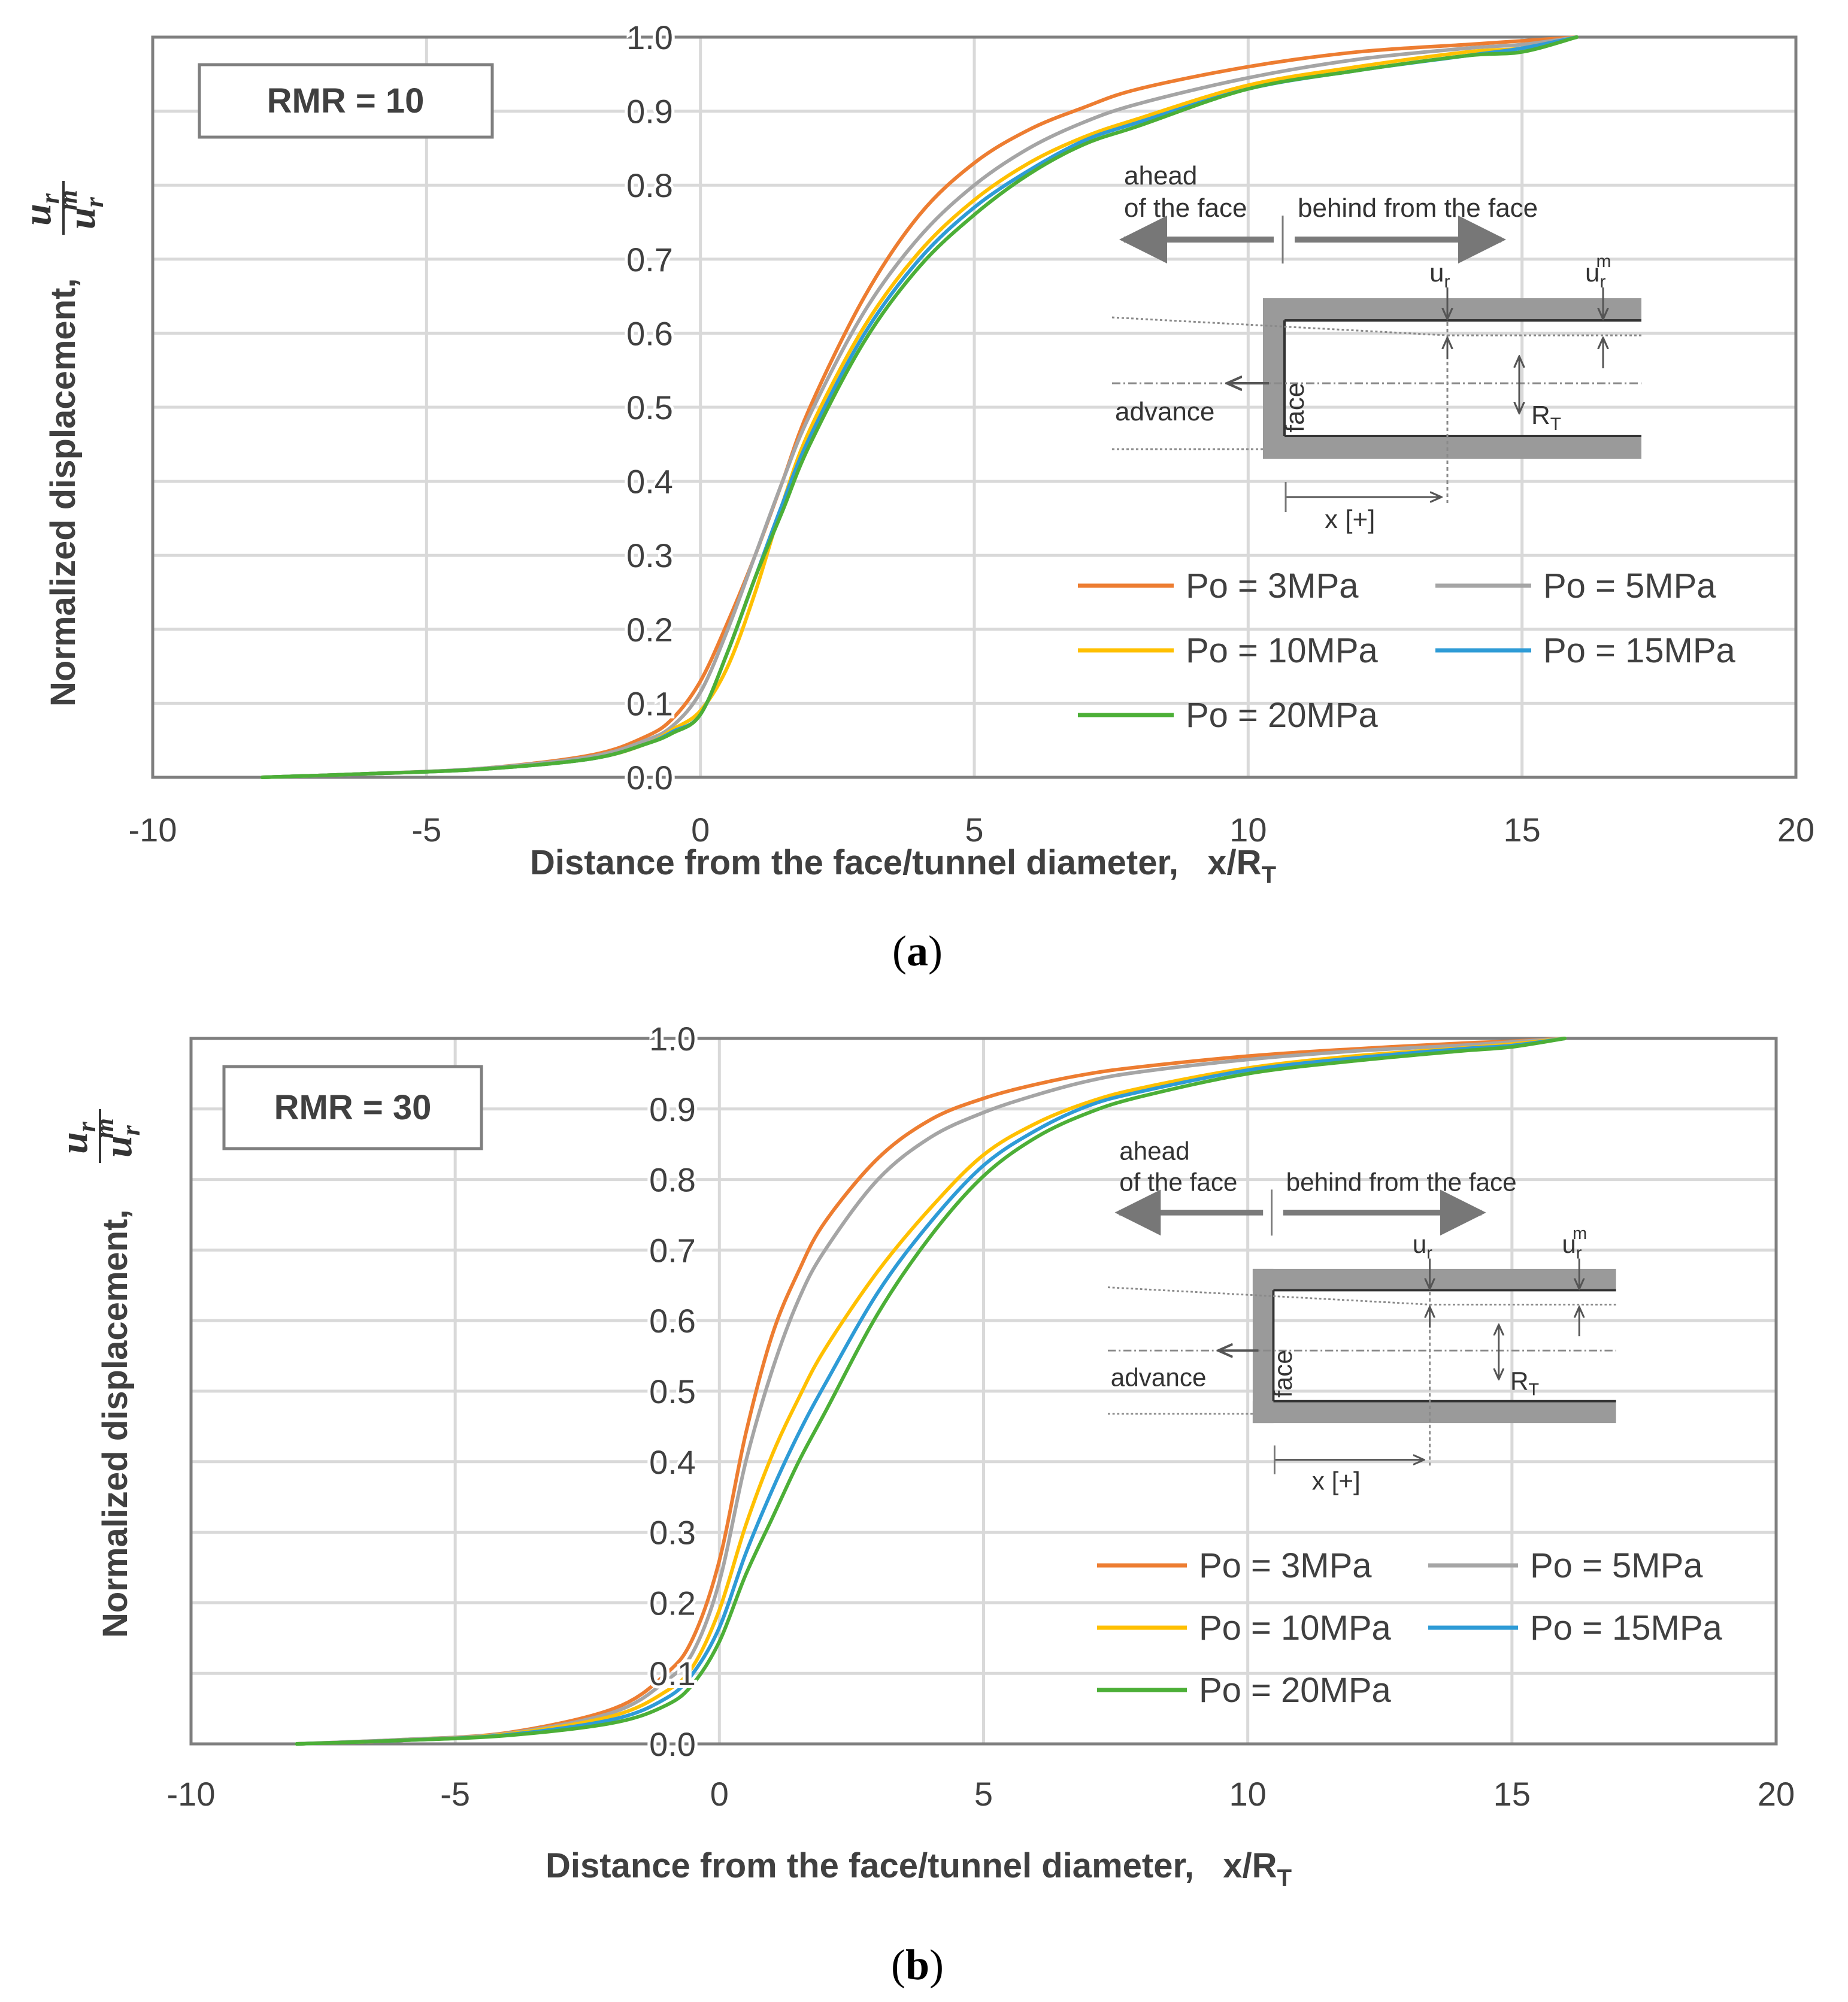  Describe the element at coordinates (1269, 875) in the screenshot. I see `x-axis-label-sub-a: T` at that location.